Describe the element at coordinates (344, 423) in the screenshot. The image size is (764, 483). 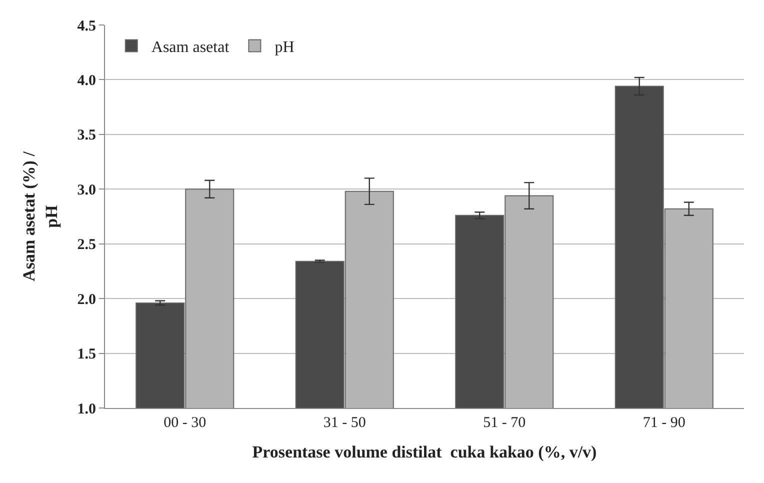
I see `x-tick-label: 31 - 50` at that location.